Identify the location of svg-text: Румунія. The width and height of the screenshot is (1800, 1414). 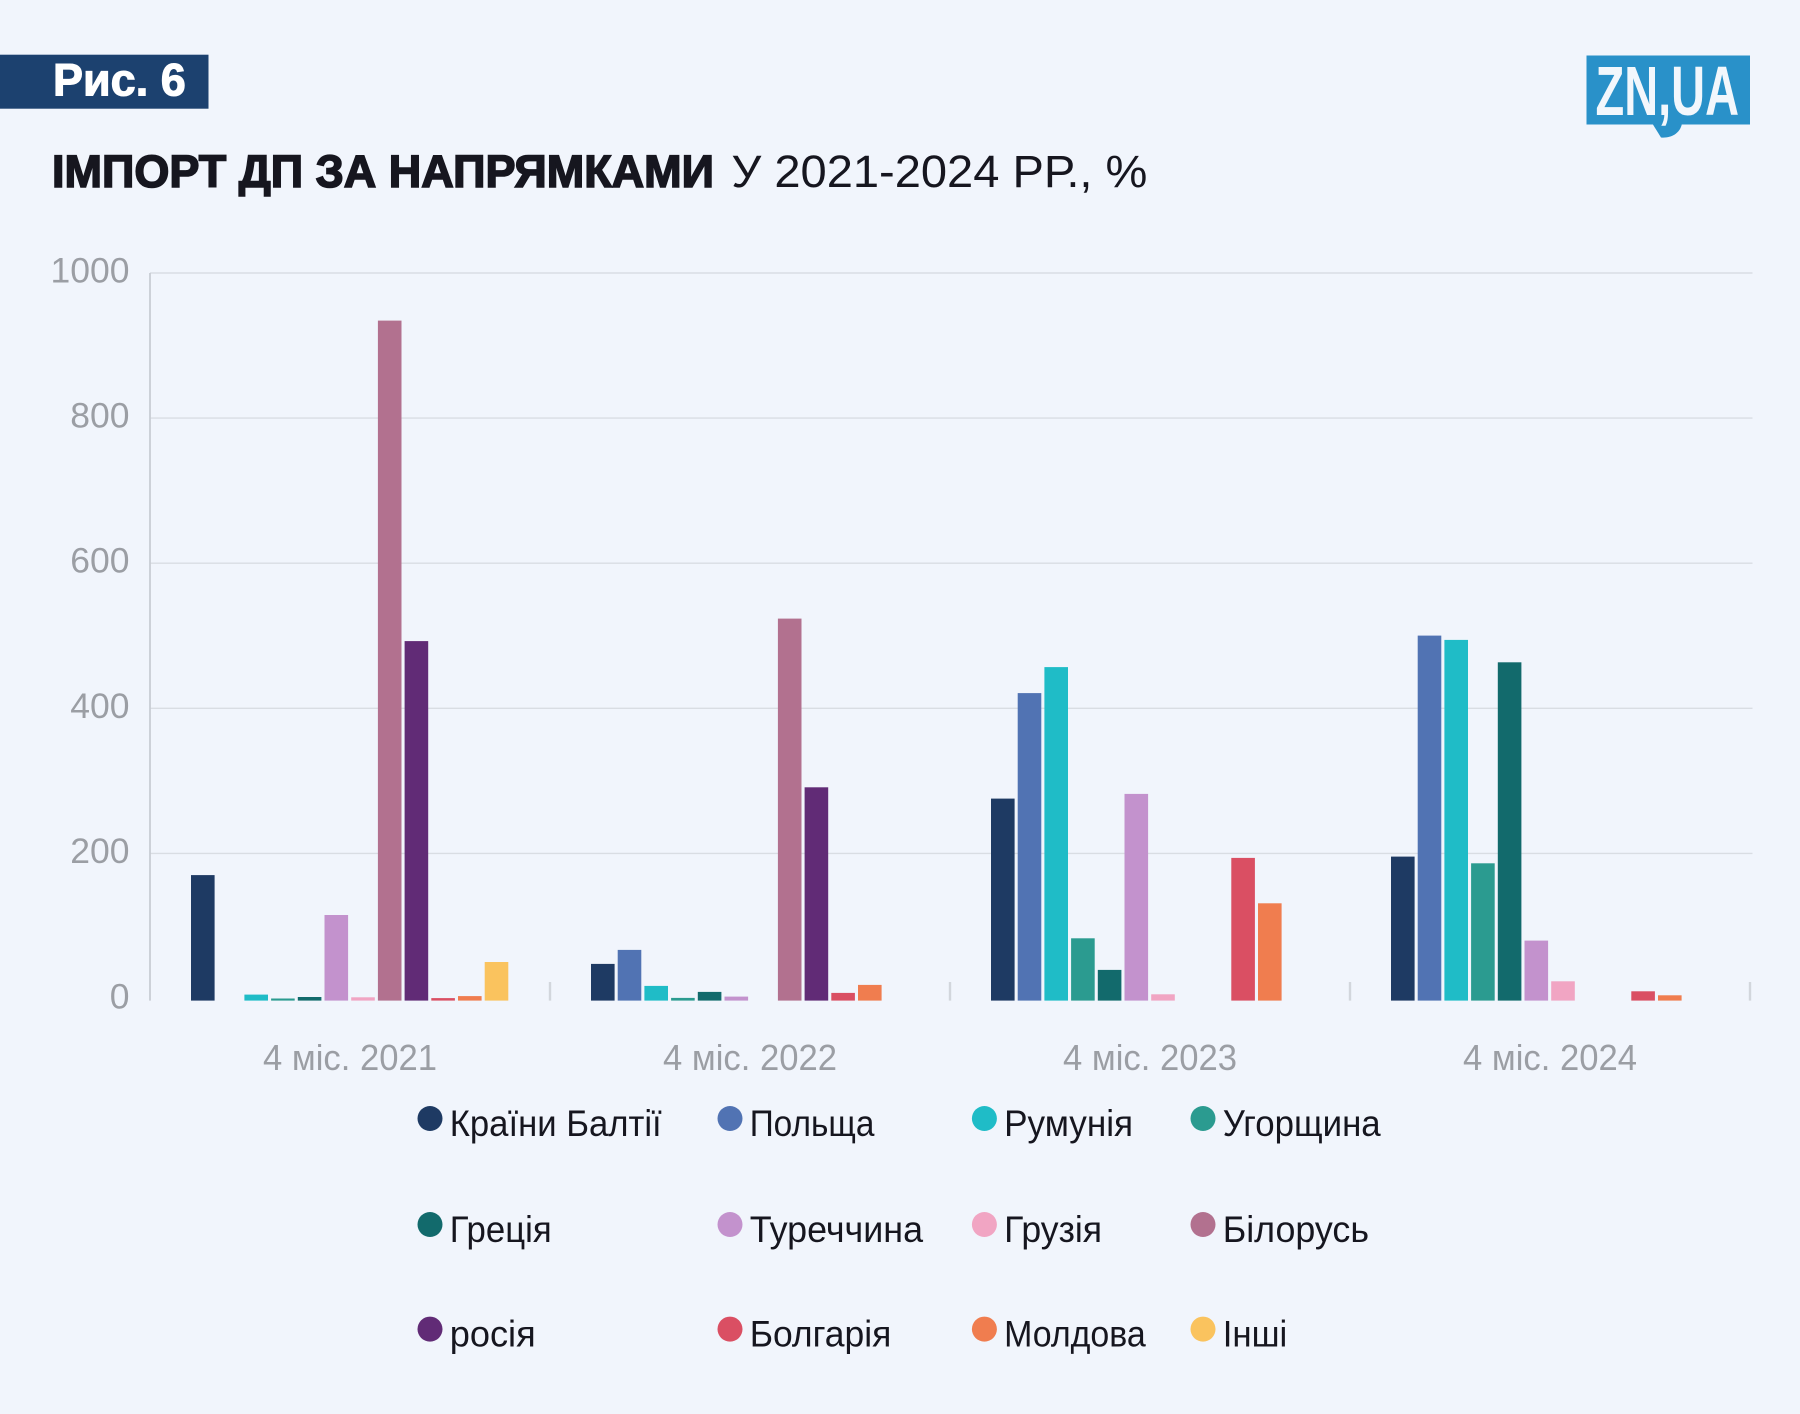
(1068, 1123).